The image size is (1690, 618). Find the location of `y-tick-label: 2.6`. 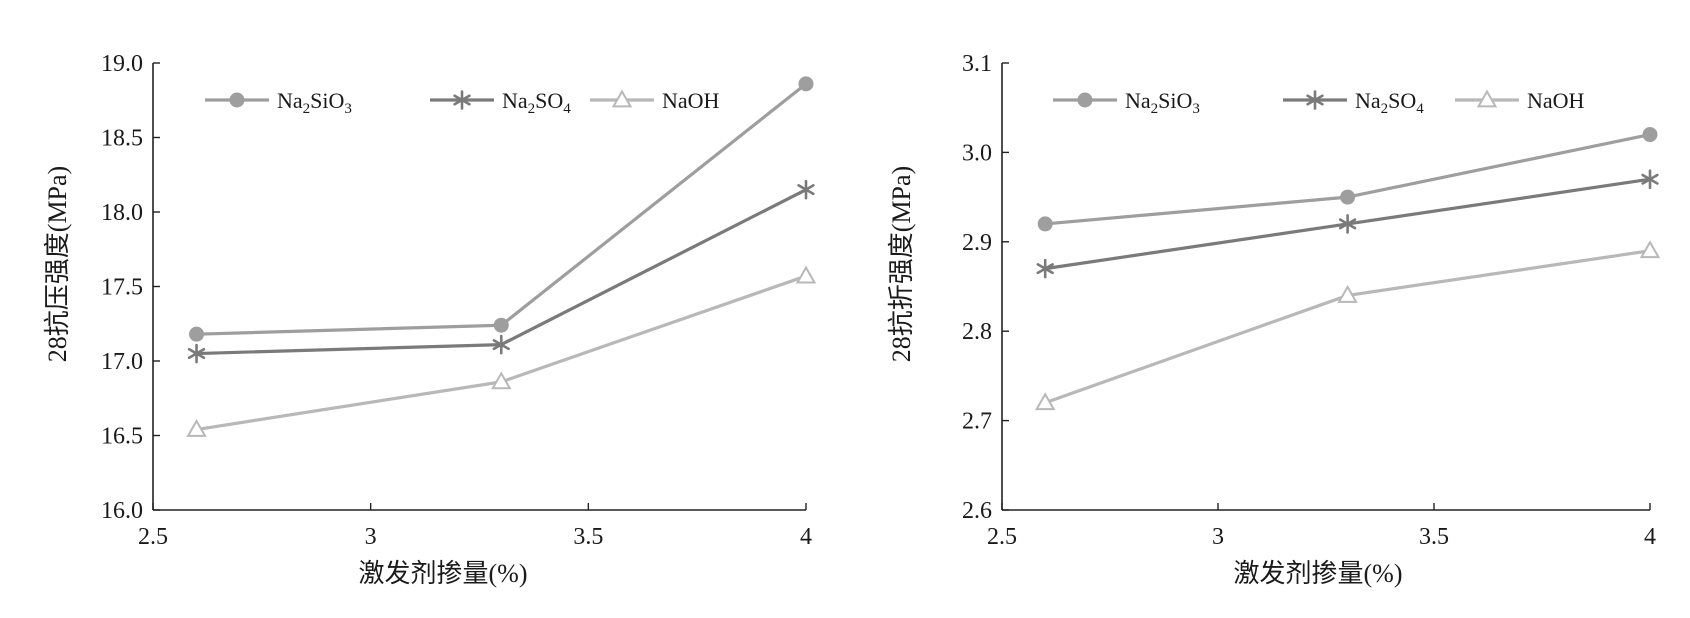

y-tick-label: 2.6 is located at coordinates (977, 511).